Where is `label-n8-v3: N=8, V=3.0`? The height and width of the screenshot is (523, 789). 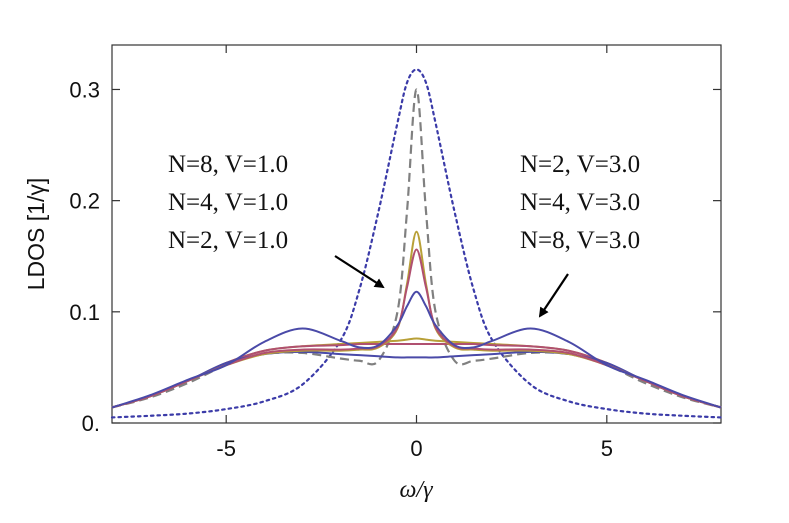 label-n8-v3: N=8, V=3.0 is located at coordinates (580, 240).